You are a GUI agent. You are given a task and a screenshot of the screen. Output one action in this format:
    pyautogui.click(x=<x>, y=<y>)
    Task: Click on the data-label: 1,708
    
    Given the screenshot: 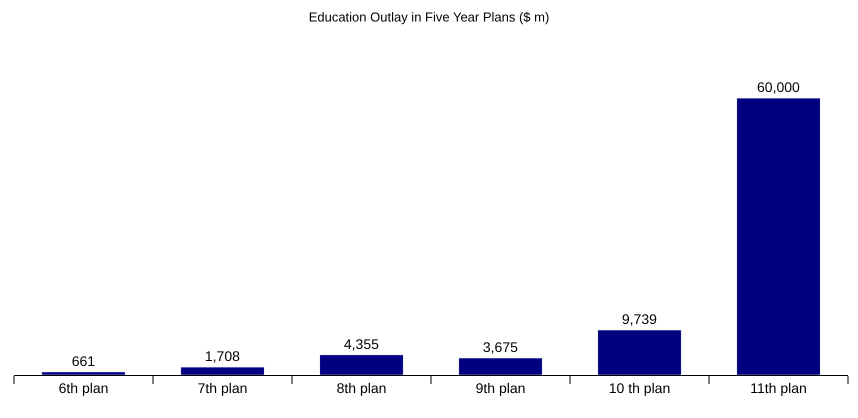 What is the action you would take?
    pyautogui.click(x=222, y=356)
    